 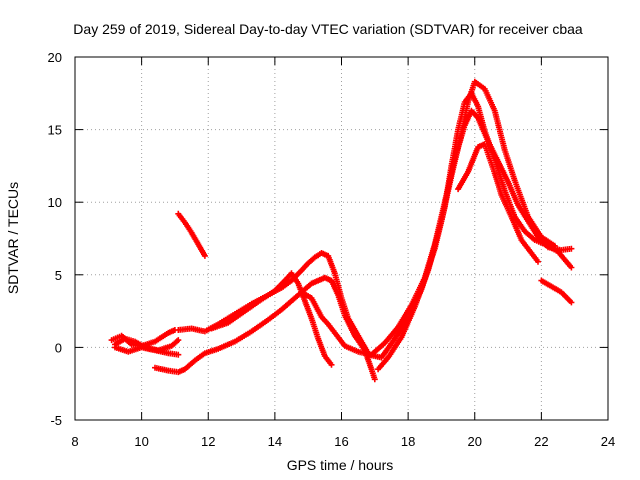 I want to click on x-tick-label: 18, so click(x=408, y=441).